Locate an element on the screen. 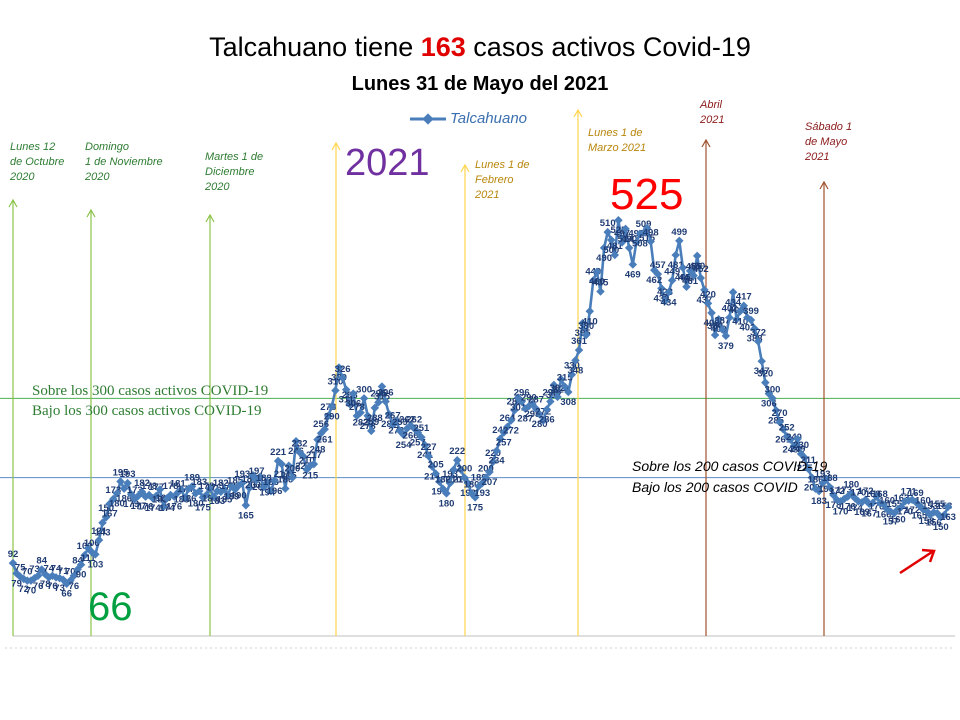 The image size is (960, 720). data-label: 221 is located at coordinates (278, 452).